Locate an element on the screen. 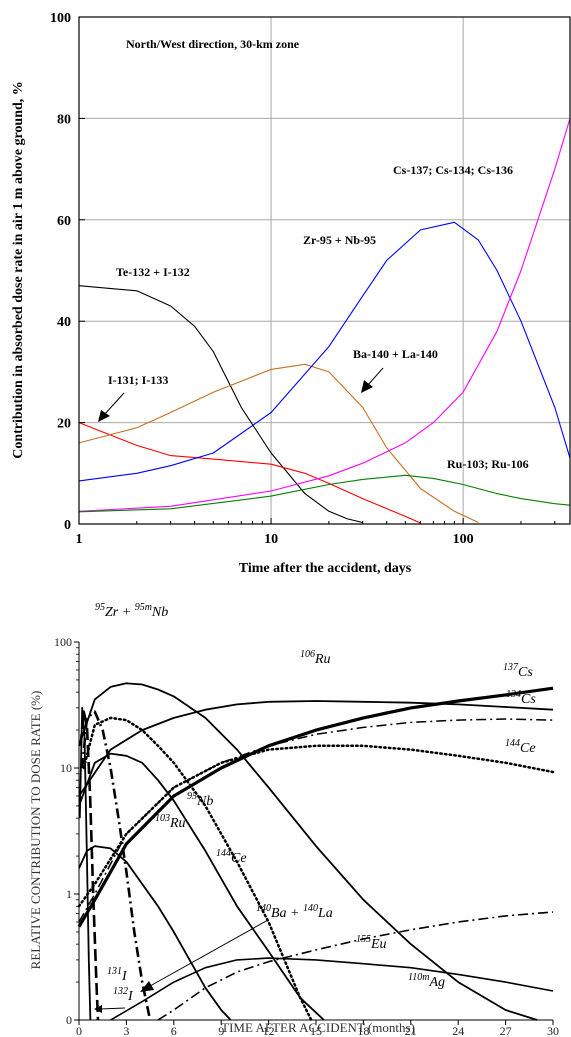 Image resolution: width=571 pixels, height=1037 pixels. y-tick-label: 60 is located at coordinates (64, 221).